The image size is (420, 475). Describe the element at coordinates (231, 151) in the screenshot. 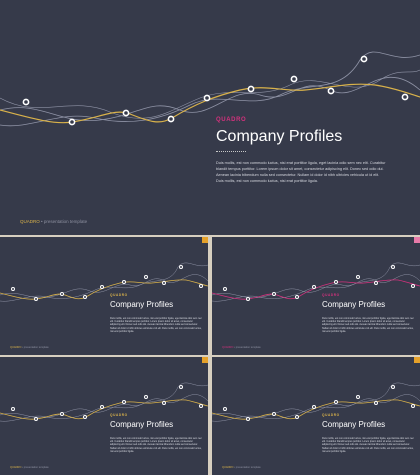

I see `dotted-divider` at that location.